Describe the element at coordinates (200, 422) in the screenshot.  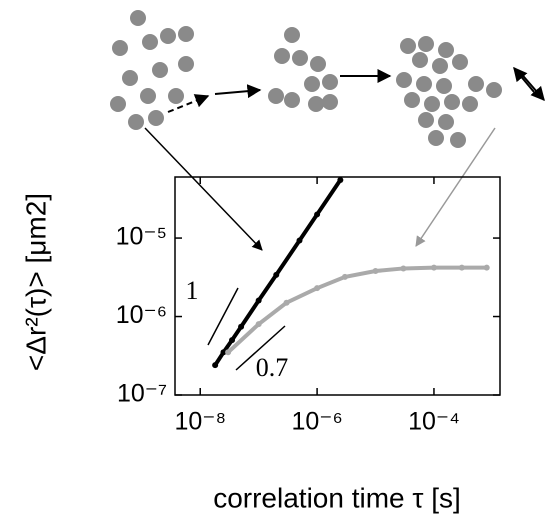
I see `x-tick-label: 10⁻⁸` at that location.